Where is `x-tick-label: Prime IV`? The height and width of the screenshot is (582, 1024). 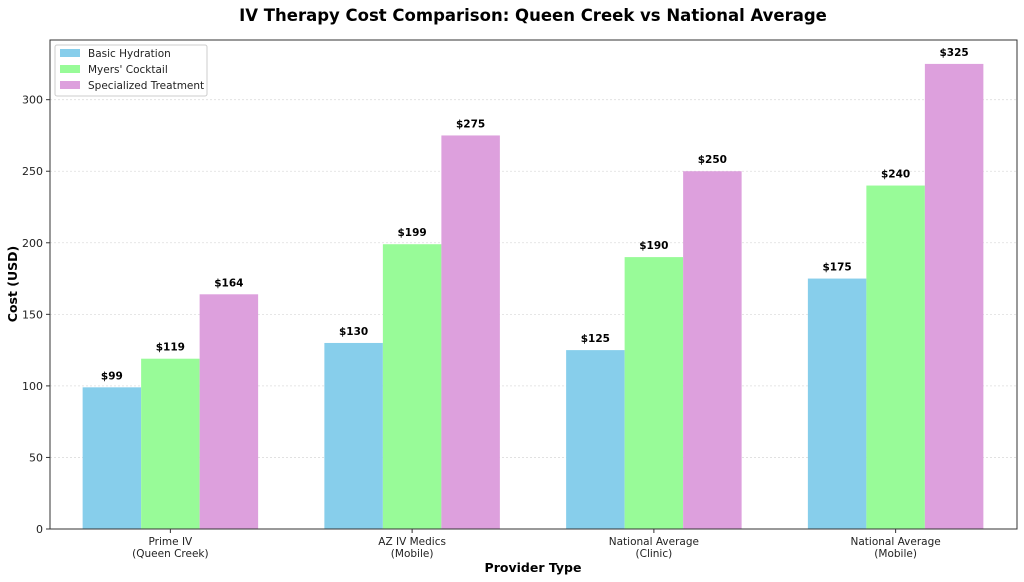 x-tick-label: Prime IV is located at coordinates (171, 542).